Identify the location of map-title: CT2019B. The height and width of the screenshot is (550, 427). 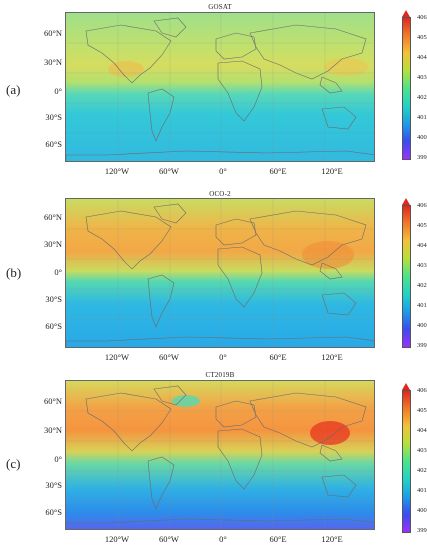
(220, 375).